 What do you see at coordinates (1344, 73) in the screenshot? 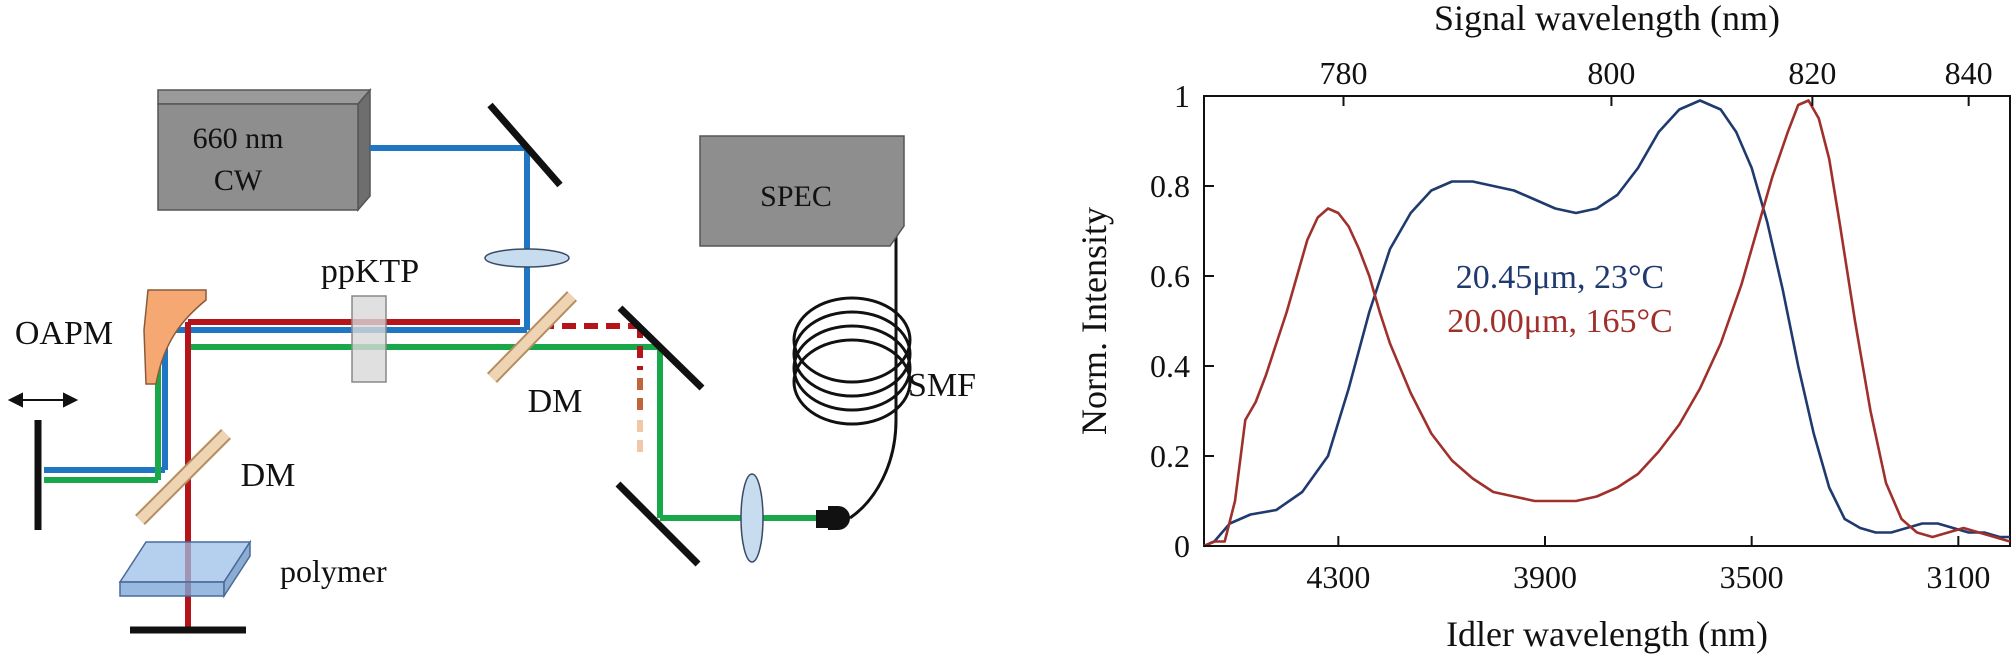
I see `x2-tick-label: 780` at bounding box center [1344, 73].